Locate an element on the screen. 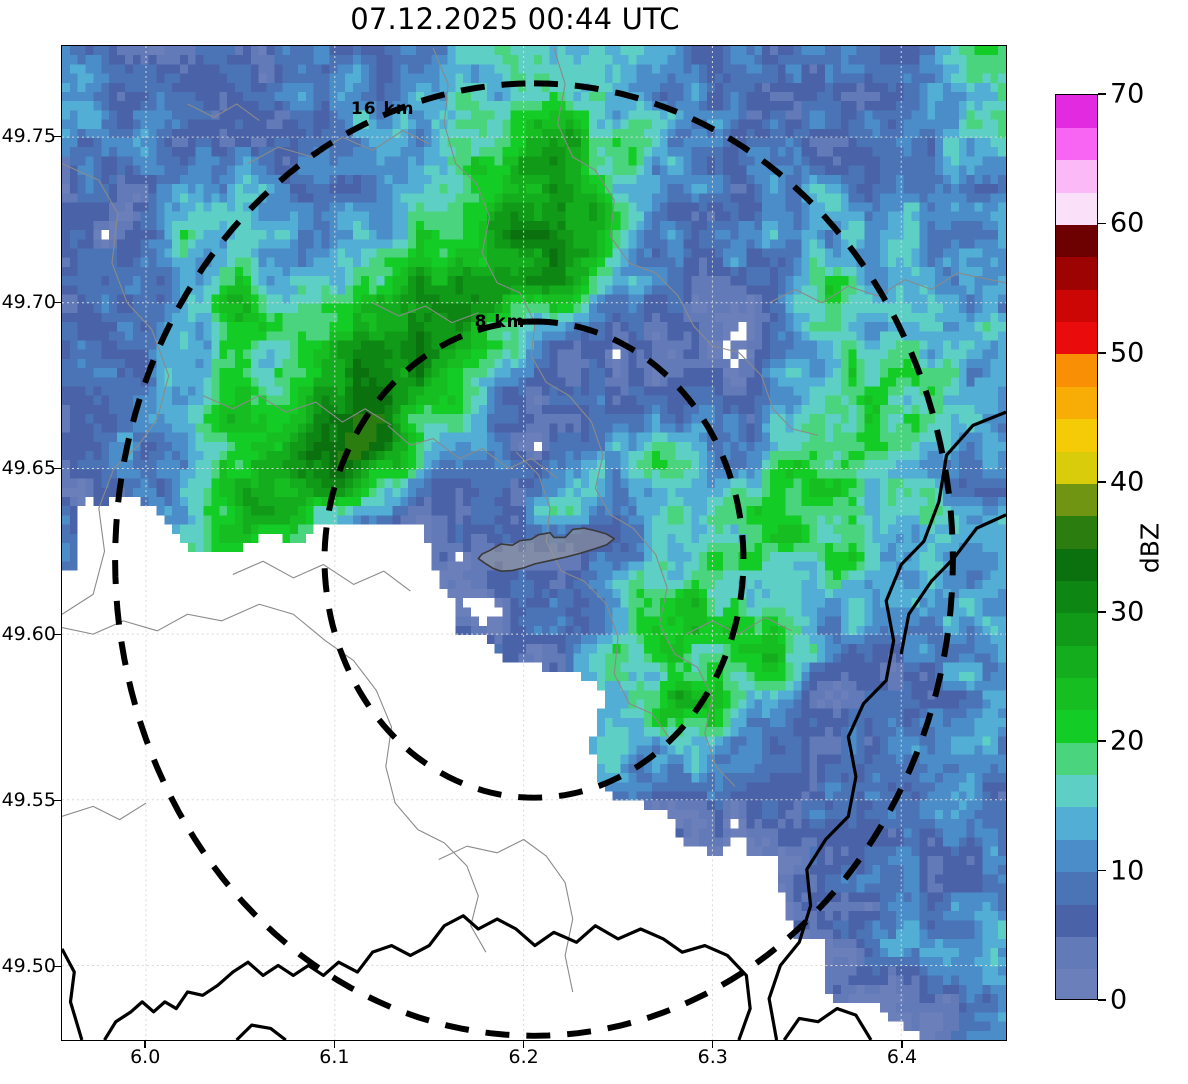 This screenshot has height=1084, width=1188. colorbar: 0 10 20 30 40 50 60 70 is located at coordinates (1099, 547).